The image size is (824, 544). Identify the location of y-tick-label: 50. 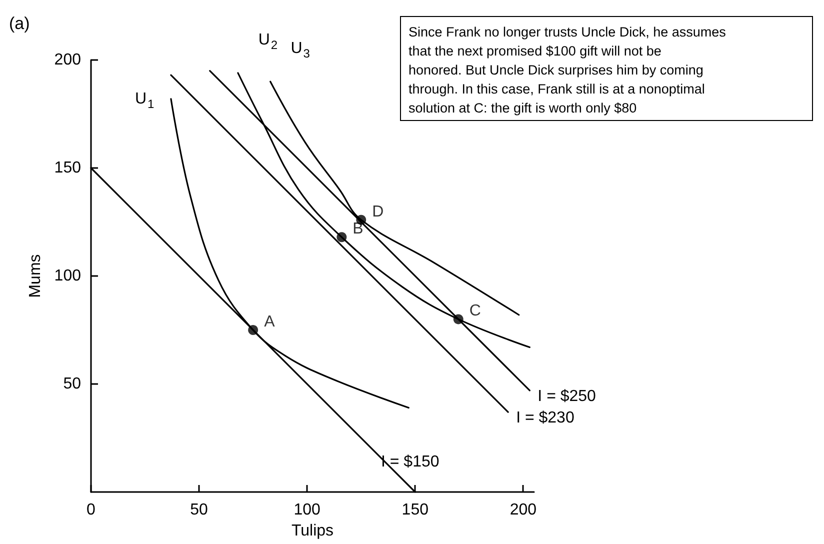
(72, 384).